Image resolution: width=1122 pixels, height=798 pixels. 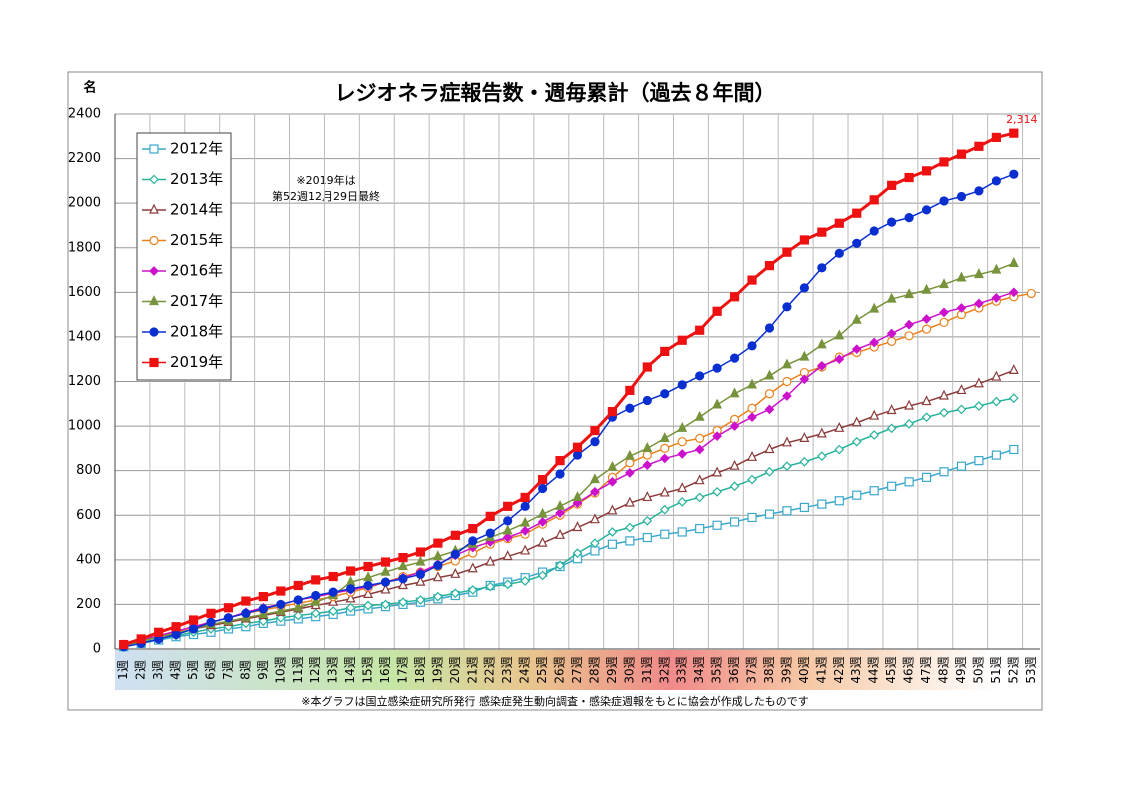 What do you see at coordinates (555, 93) in the screenshot?
I see `chart-title: レジオネラ症報告数・週毎累計（過去８年間）` at bounding box center [555, 93].